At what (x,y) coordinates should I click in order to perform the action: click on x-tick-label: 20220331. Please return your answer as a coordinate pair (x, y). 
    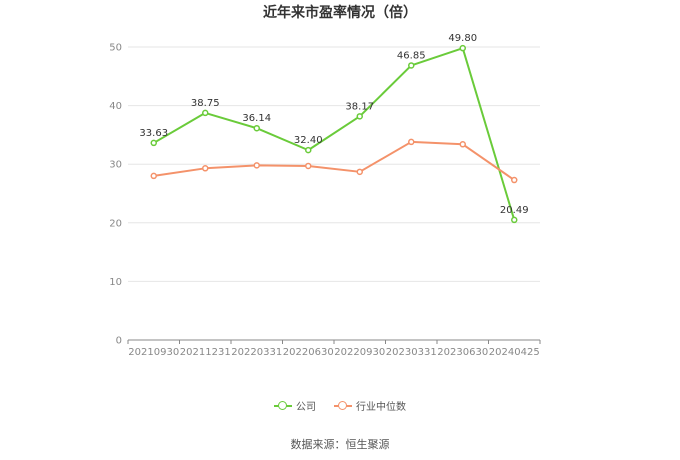
    Looking at the image, I should click on (256, 352).